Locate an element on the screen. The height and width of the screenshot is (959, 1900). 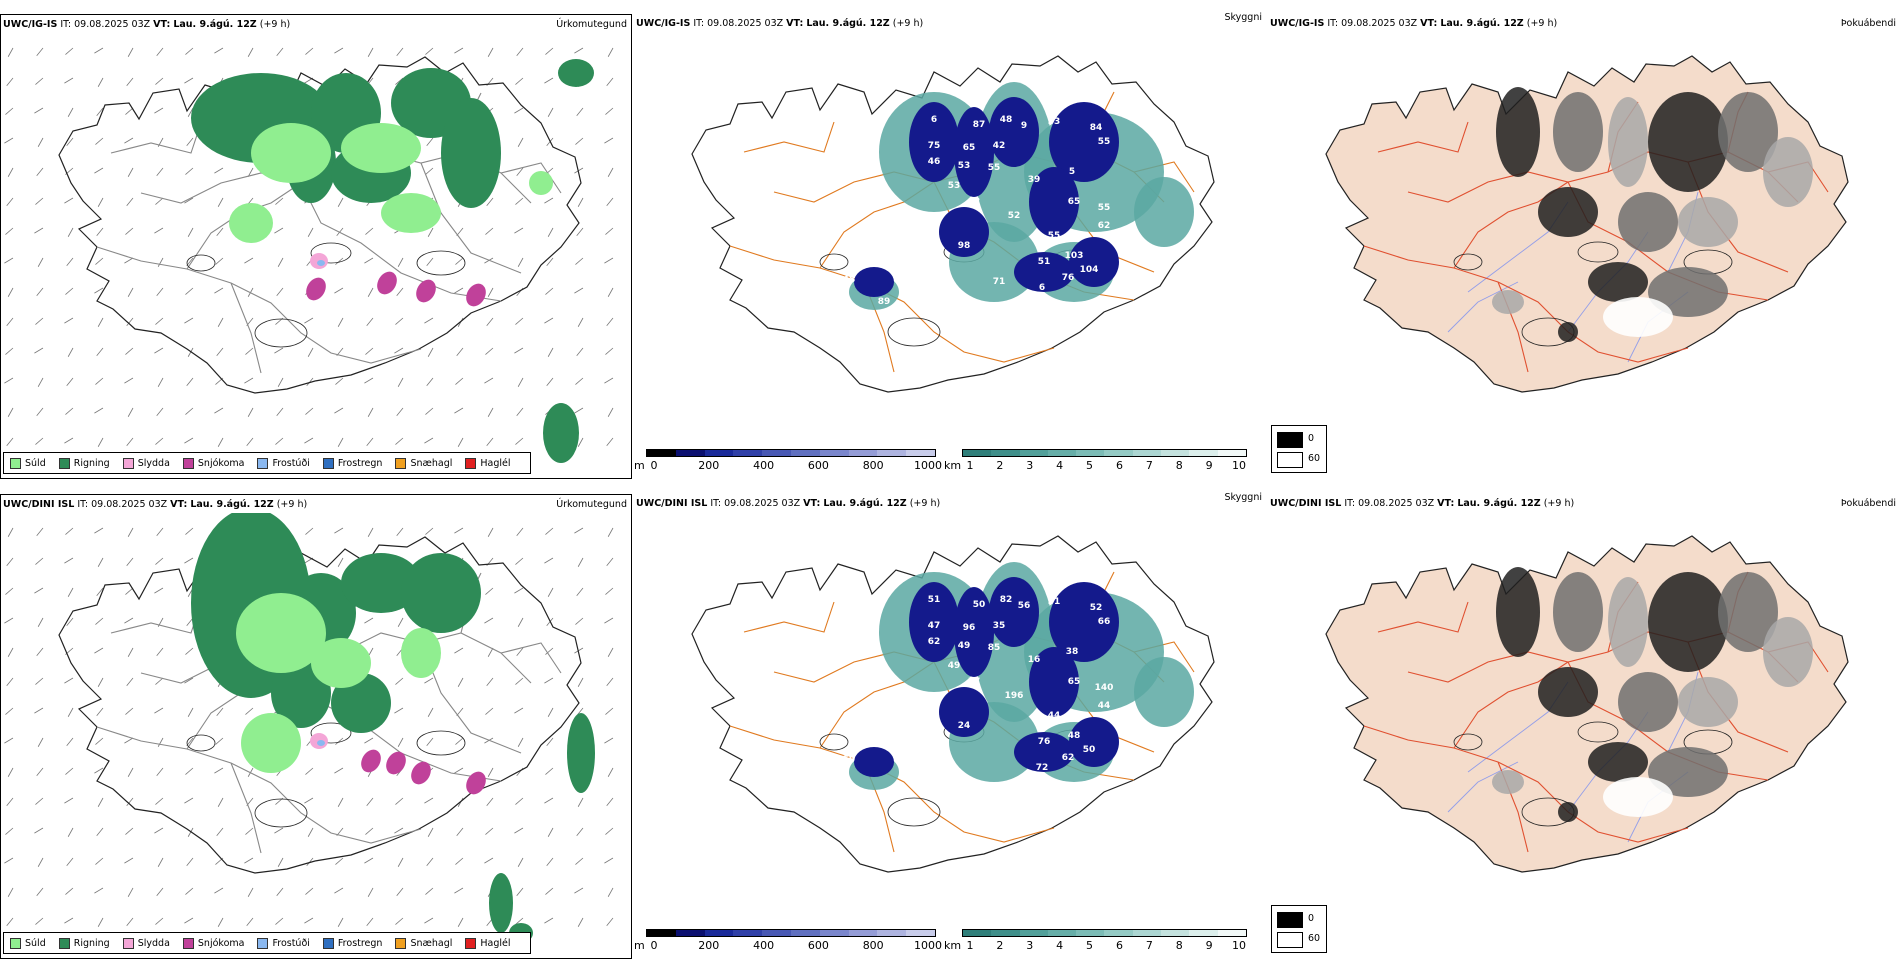
river-line is located at coordinates (1483, 787).